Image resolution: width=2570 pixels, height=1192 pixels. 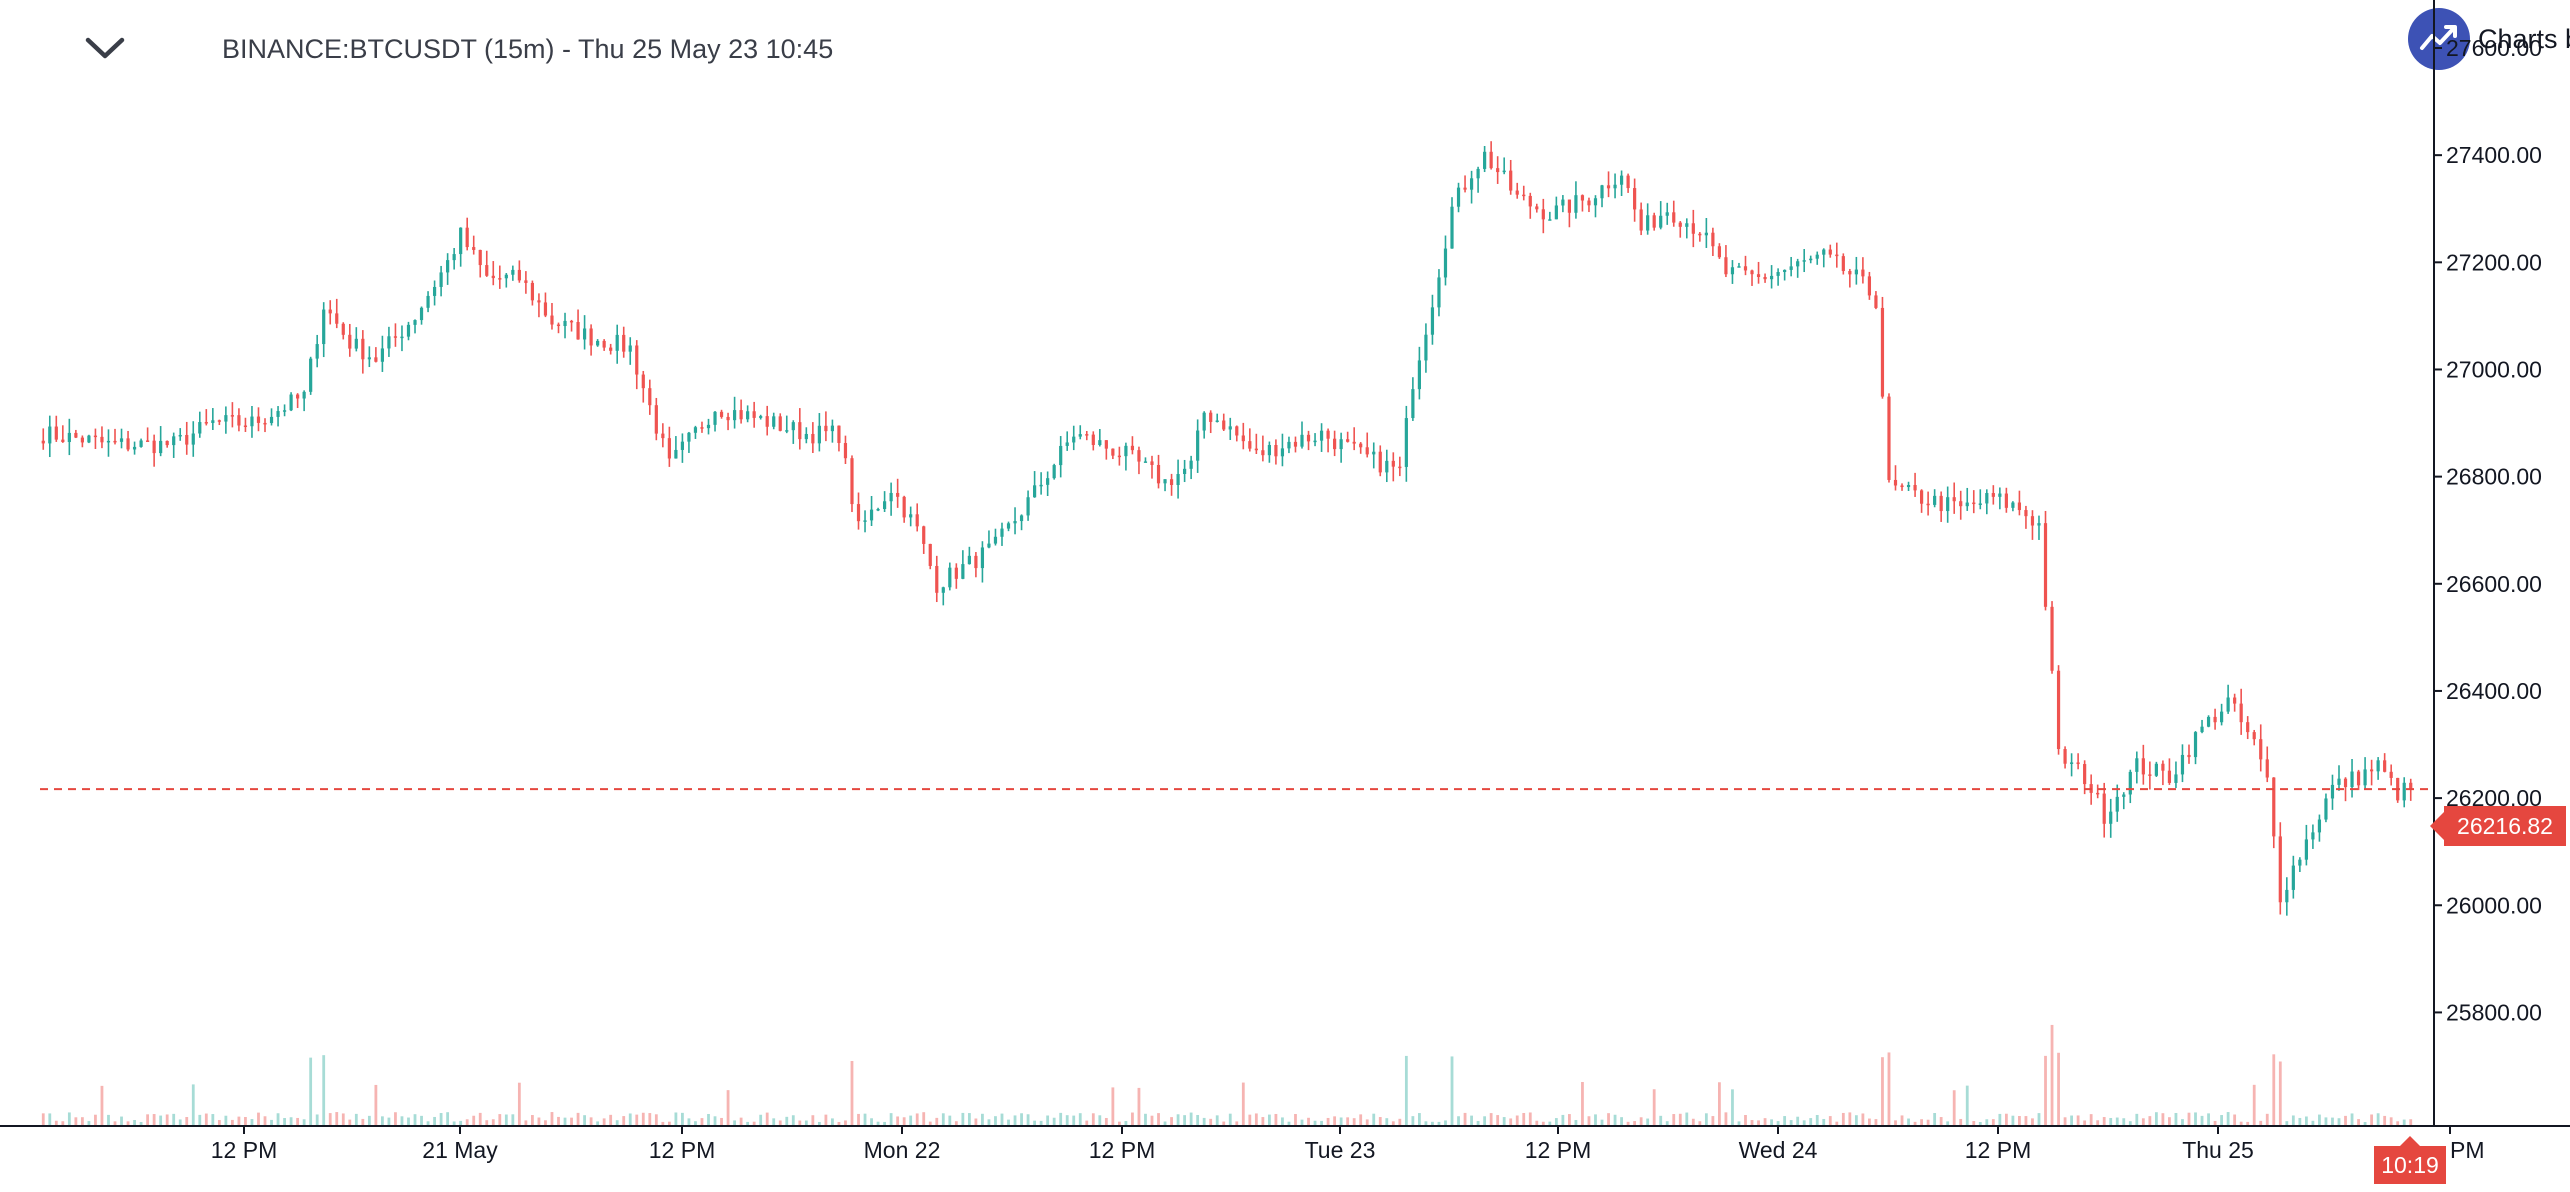 What do you see at coordinates (105, 50) in the screenshot?
I see `chevron-down-icon` at bounding box center [105, 50].